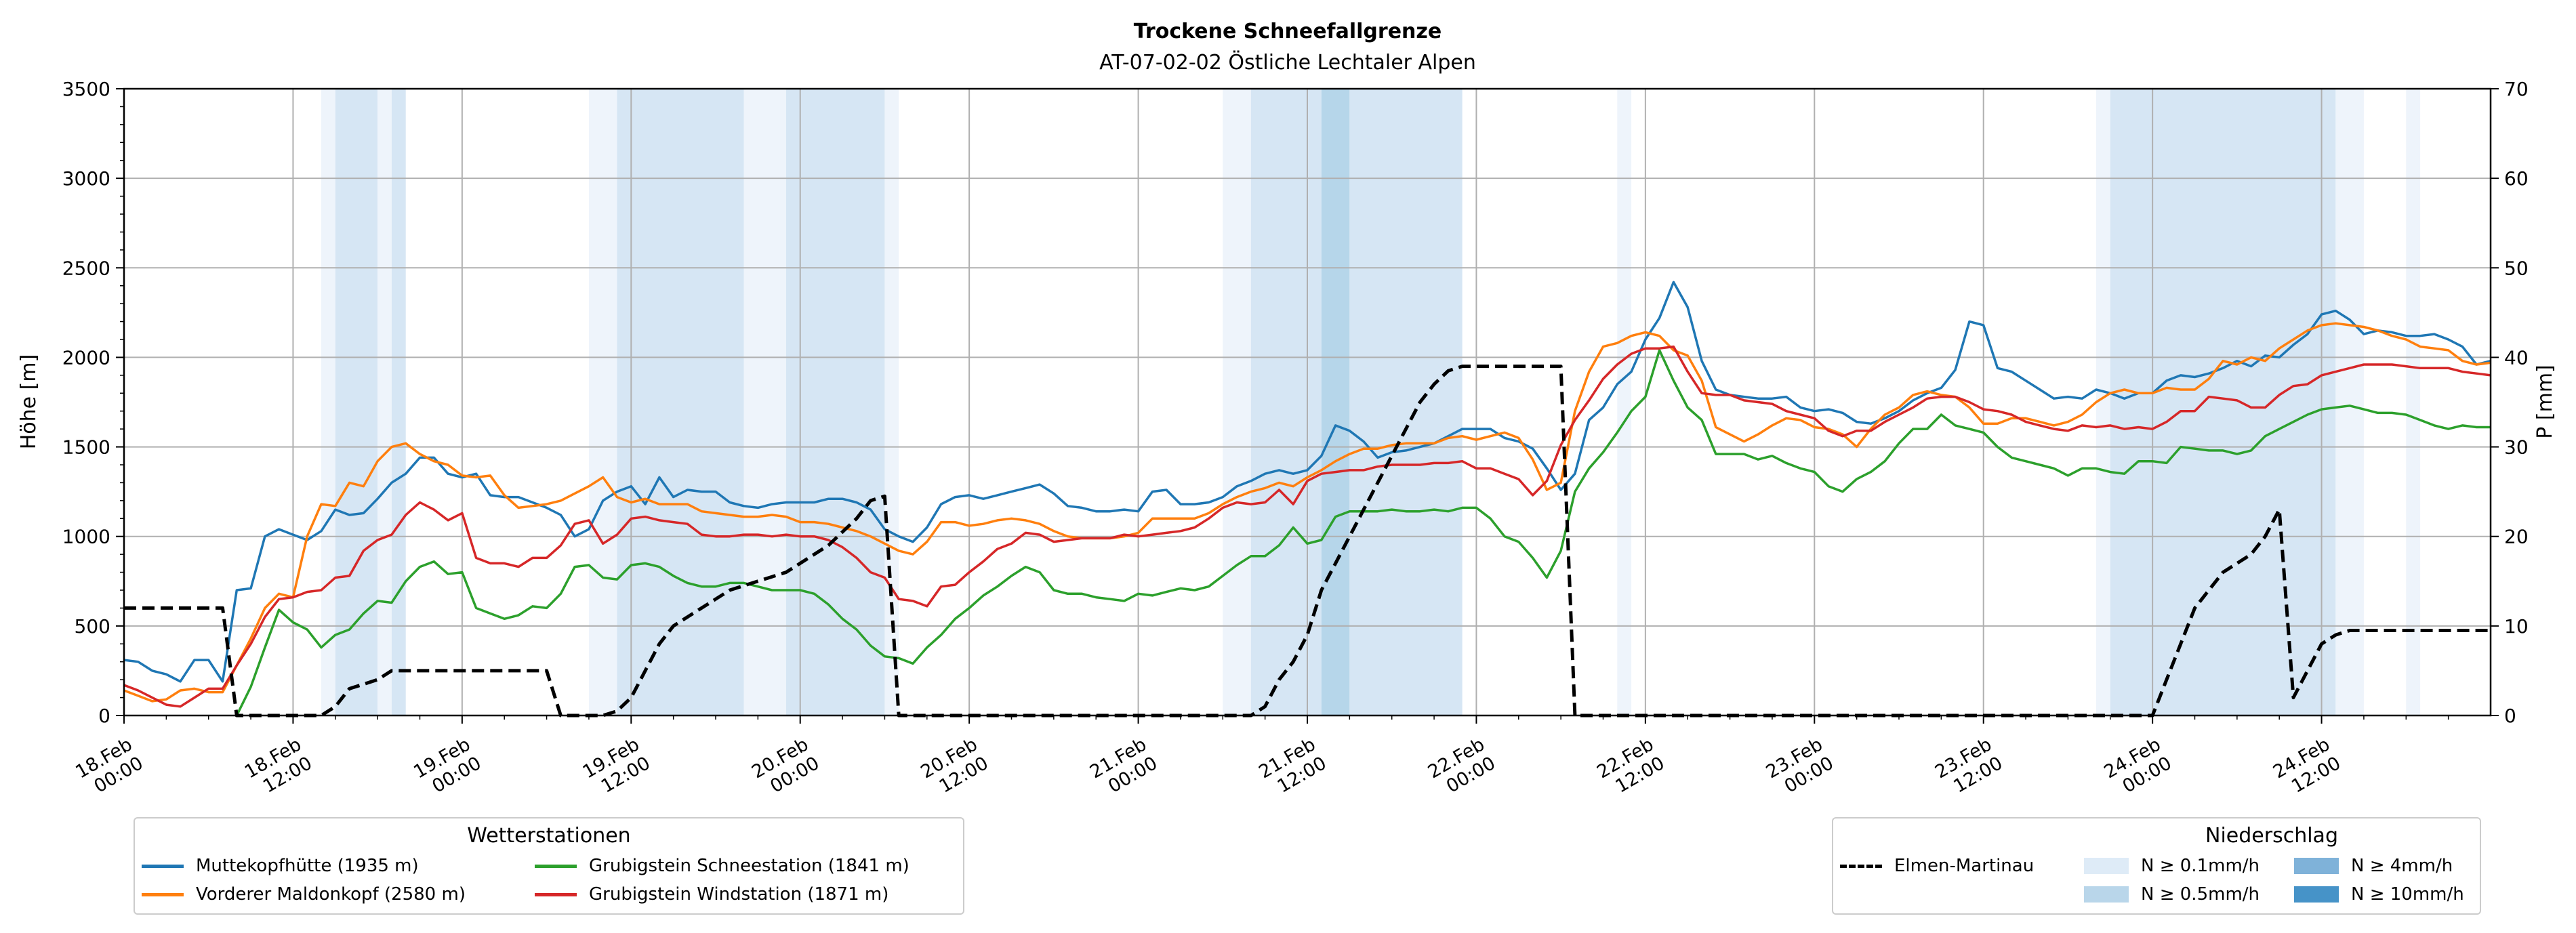  What do you see at coordinates (109, 768) in the screenshot?
I see `x-tick-label-0: 18.Feb00:00` at bounding box center [109, 768].